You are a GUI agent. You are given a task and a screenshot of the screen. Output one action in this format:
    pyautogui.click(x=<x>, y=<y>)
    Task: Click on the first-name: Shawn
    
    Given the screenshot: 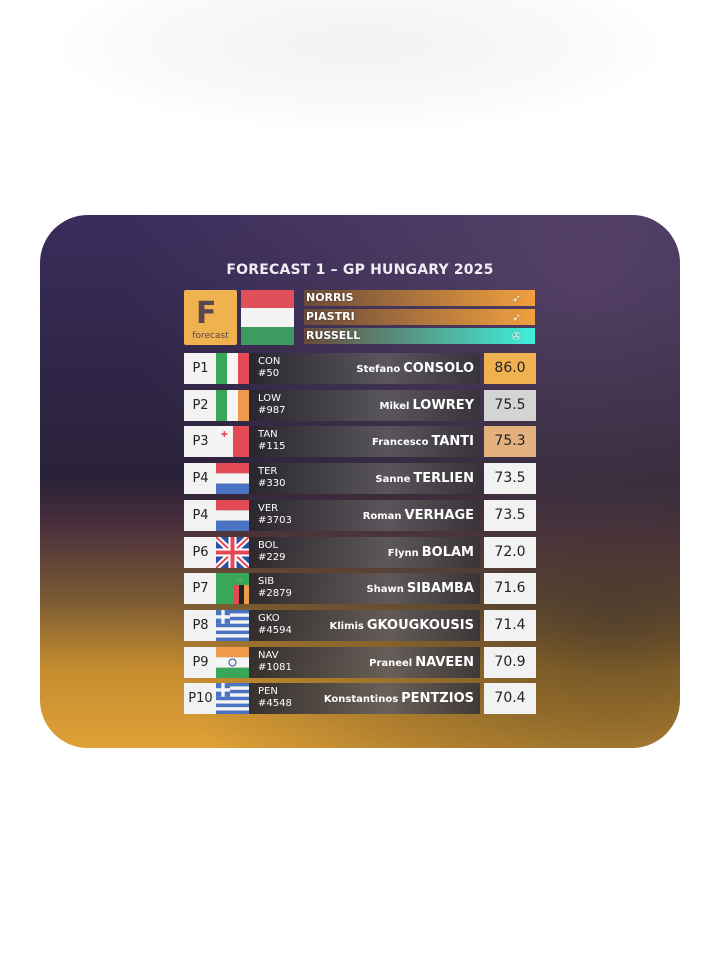 What is the action you would take?
    pyautogui.click(x=385, y=590)
    